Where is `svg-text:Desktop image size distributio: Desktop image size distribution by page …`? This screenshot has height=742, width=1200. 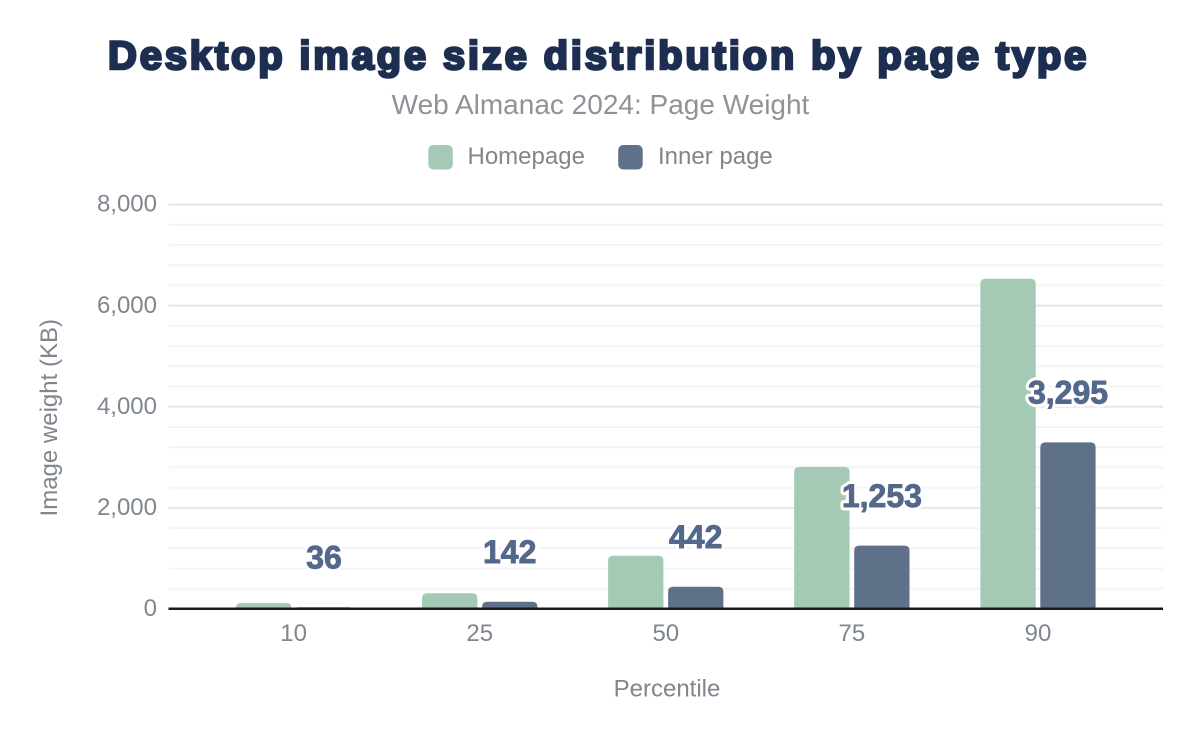 svg-text:Desktop image size distributio: Desktop image size distribution by page … is located at coordinates (598, 56).